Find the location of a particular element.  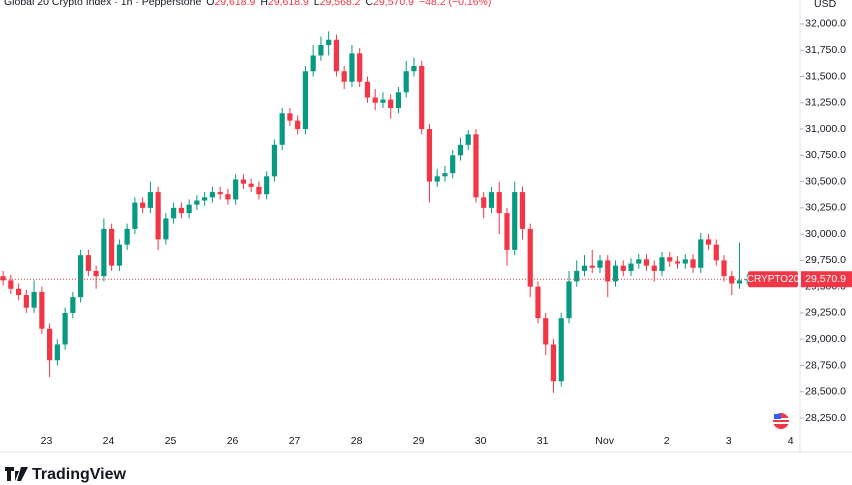

x-tick-label: 4 is located at coordinates (791, 441).